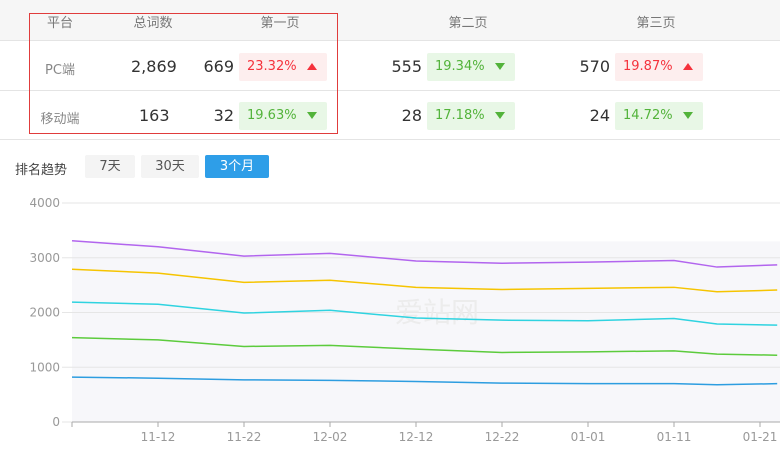 This screenshot has width=780, height=450. Describe the element at coordinates (44, 203) in the screenshot. I see `y-tick-label: 4000` at that location.